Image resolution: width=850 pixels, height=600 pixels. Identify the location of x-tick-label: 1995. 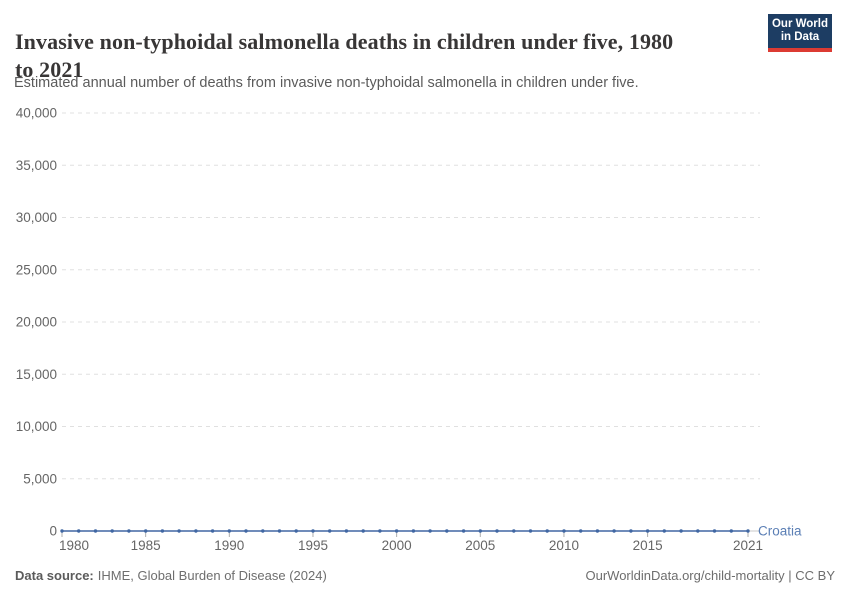
(313, 545).